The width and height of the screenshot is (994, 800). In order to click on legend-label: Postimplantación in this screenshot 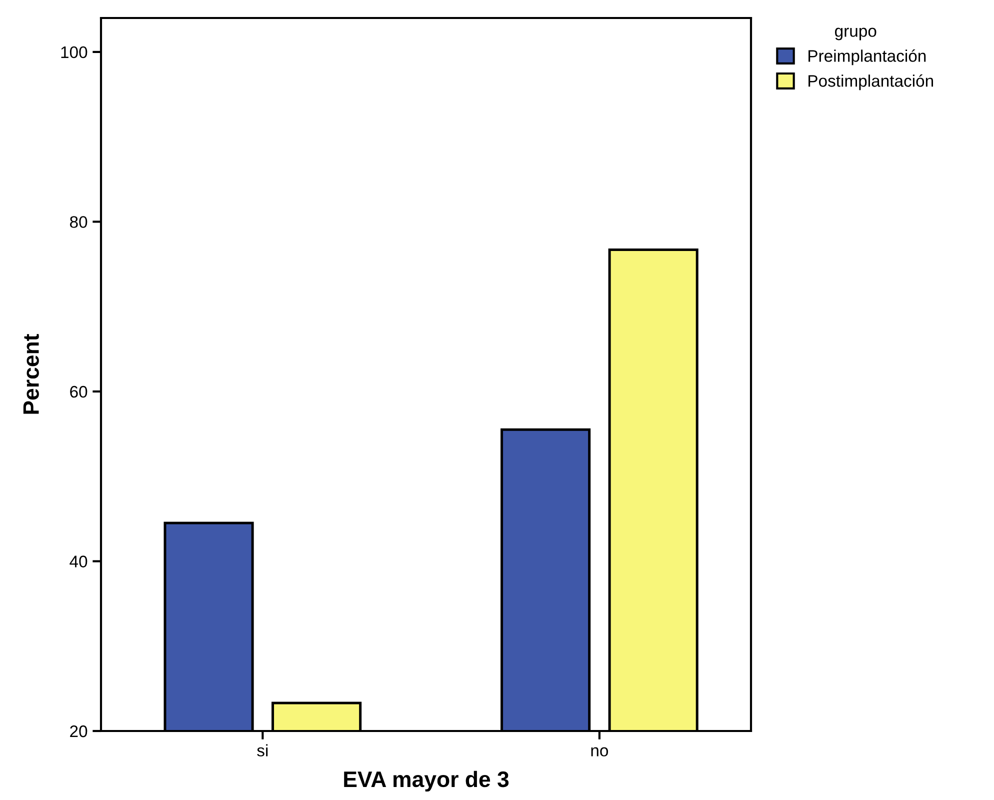, I will do `click(871, 82)`.